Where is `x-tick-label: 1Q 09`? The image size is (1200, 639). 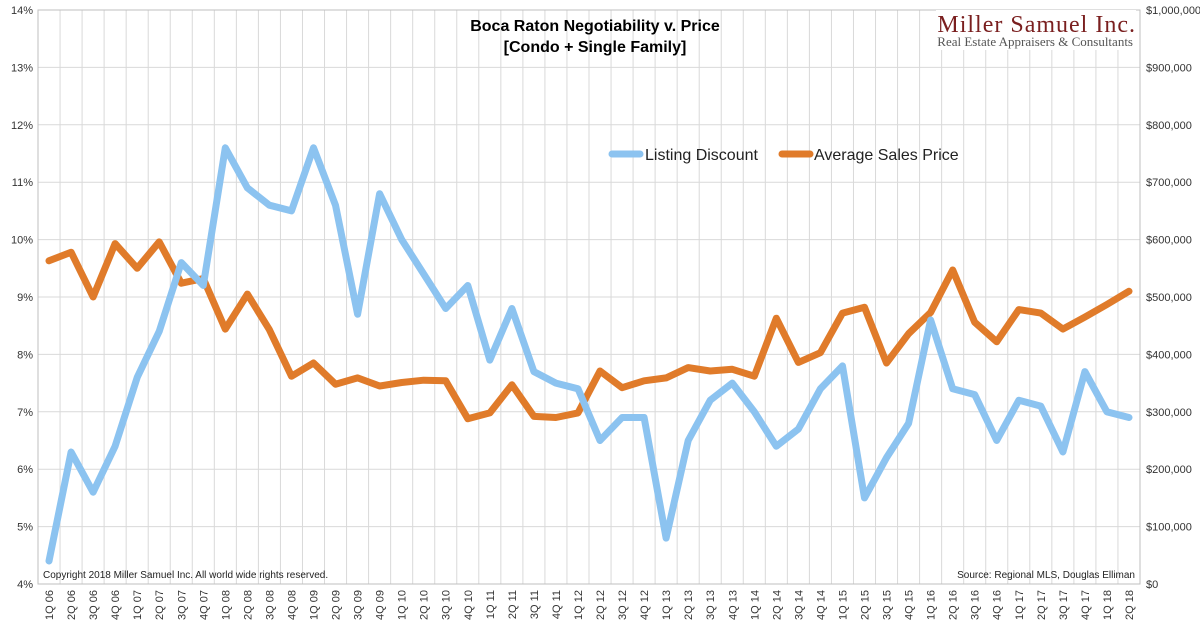 x-tick-label: 1Q 09 is located at coordinates (315, 605).